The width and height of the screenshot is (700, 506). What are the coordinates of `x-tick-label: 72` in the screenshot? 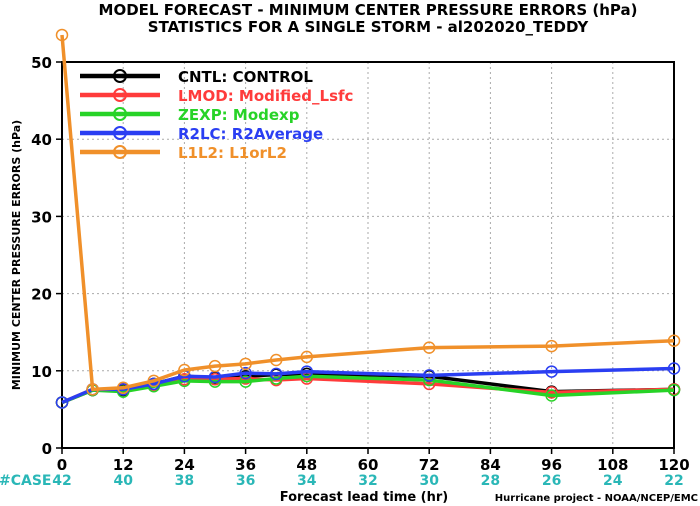 It's located at (429, 465).